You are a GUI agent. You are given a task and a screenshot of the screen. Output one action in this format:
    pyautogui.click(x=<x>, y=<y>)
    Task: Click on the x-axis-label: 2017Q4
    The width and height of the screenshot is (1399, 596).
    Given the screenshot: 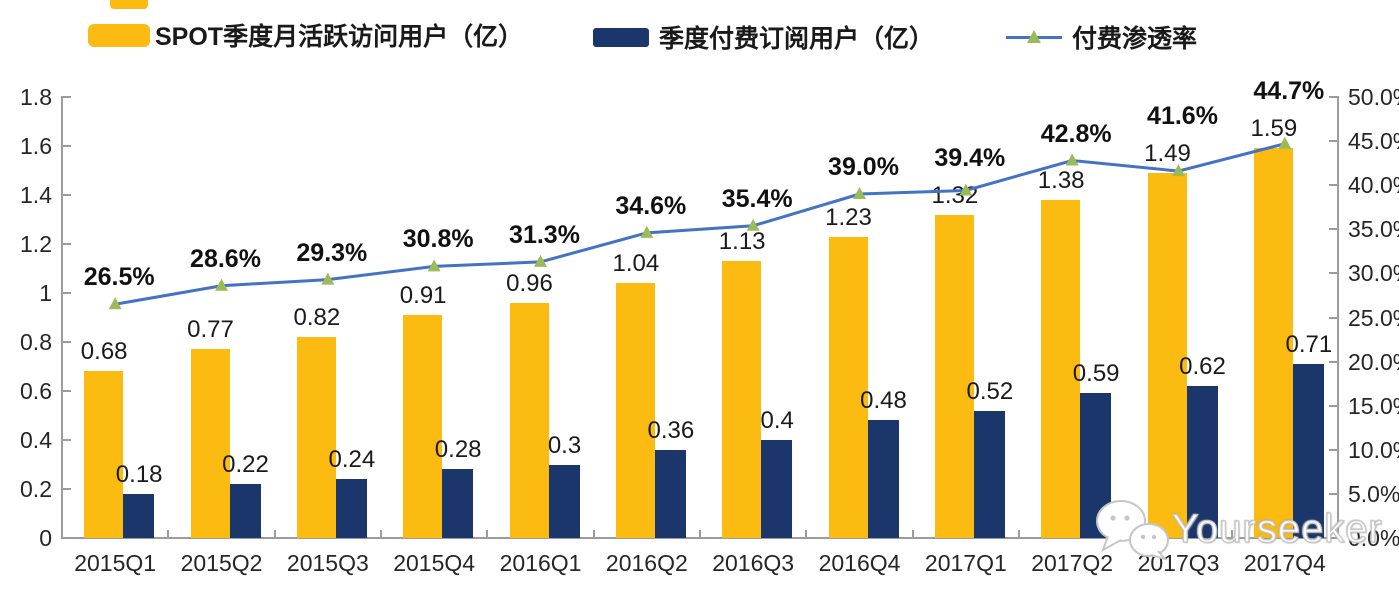 What is the action you would take?
    pyautogui.click(x=1284, y=563)
    